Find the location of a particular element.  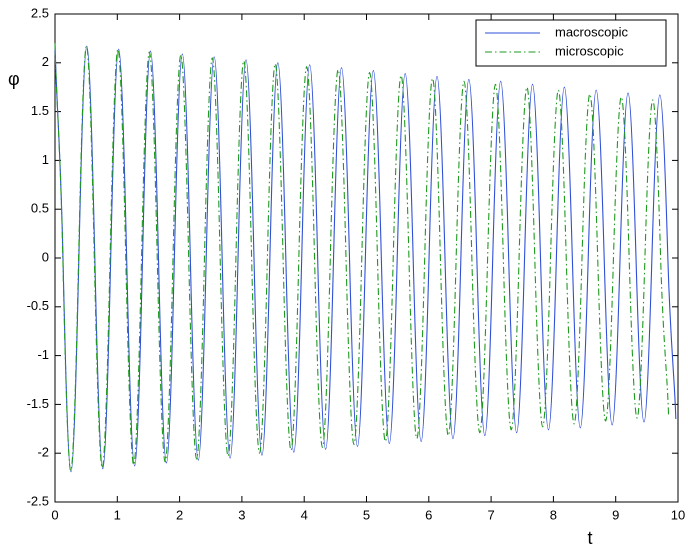

x-tick-label: 7 is located at coordinates (490, 514).